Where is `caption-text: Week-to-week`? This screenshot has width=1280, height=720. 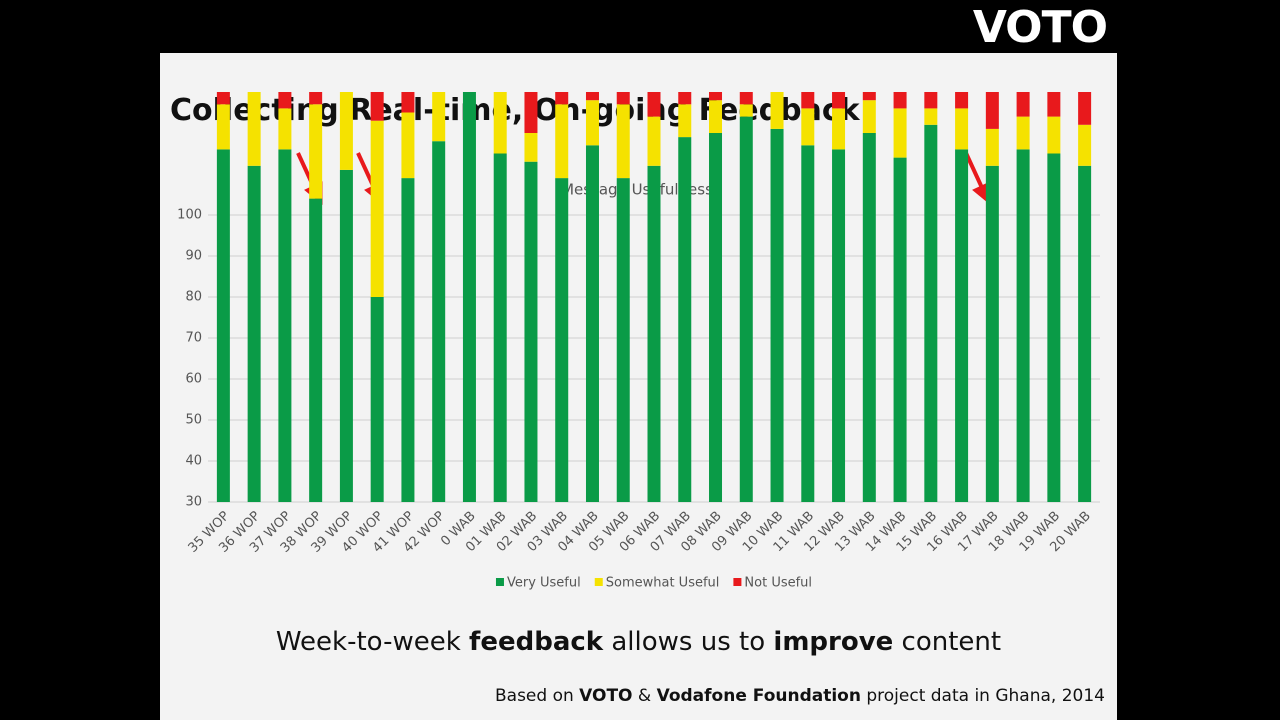 caption-text: Week-to-week is located at coordinates (372, 642).